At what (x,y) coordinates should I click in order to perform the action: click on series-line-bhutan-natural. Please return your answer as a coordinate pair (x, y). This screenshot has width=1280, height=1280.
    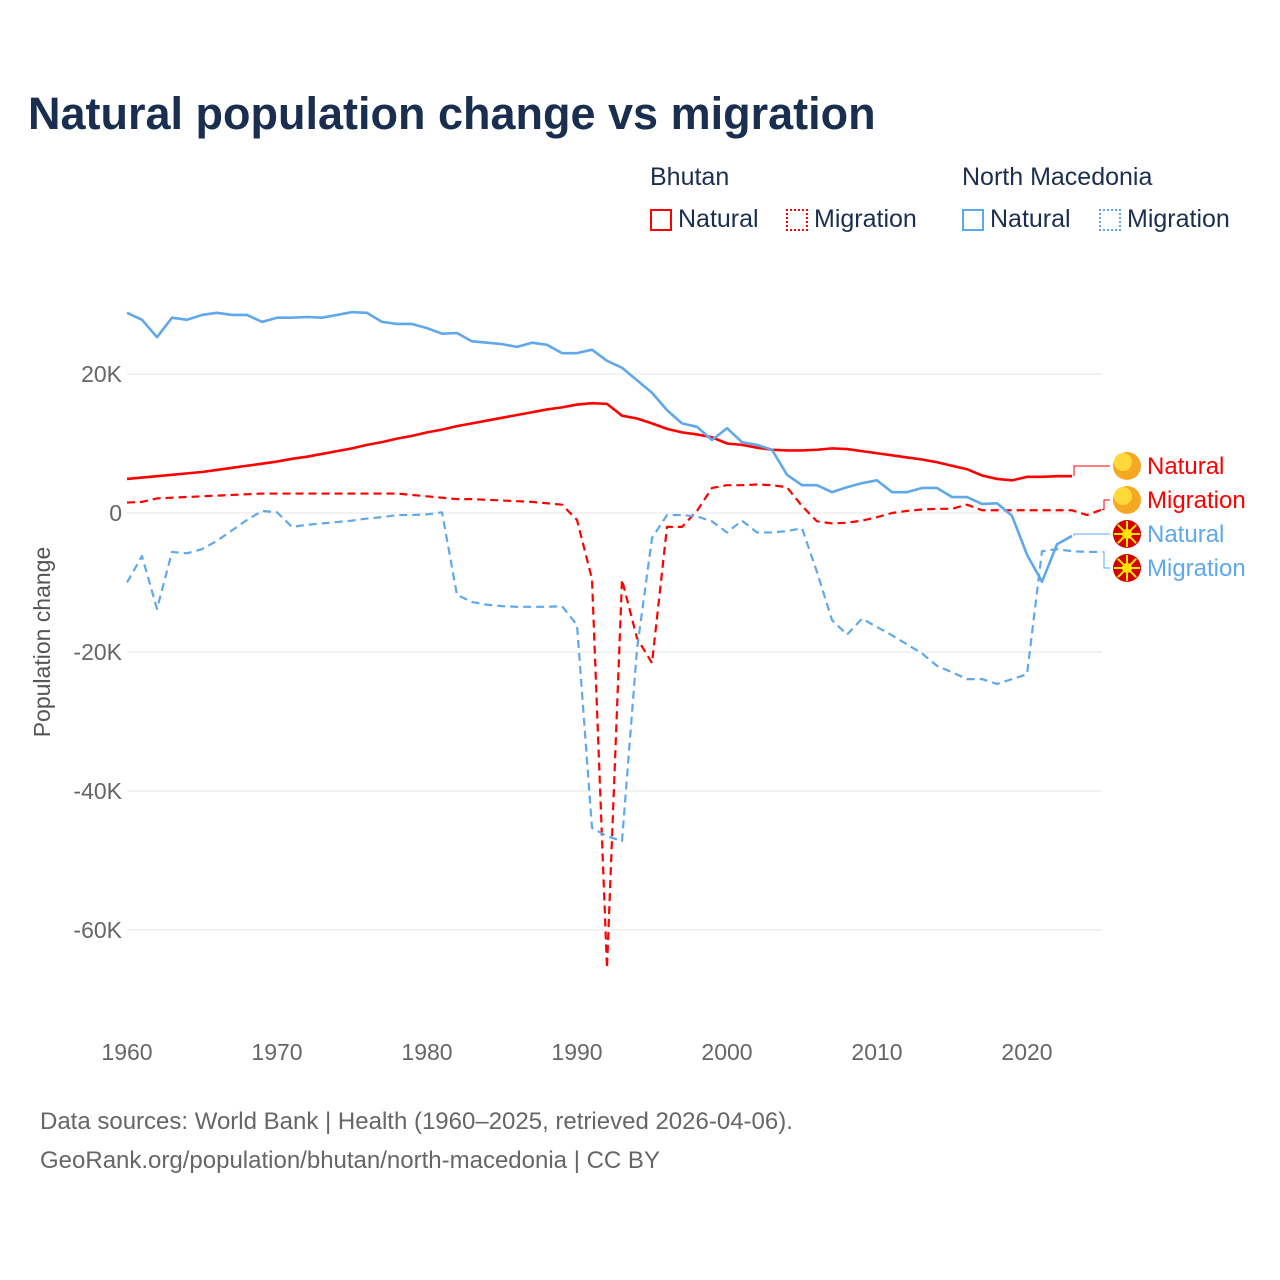
    Looking at the image, I should click on (599, 441).